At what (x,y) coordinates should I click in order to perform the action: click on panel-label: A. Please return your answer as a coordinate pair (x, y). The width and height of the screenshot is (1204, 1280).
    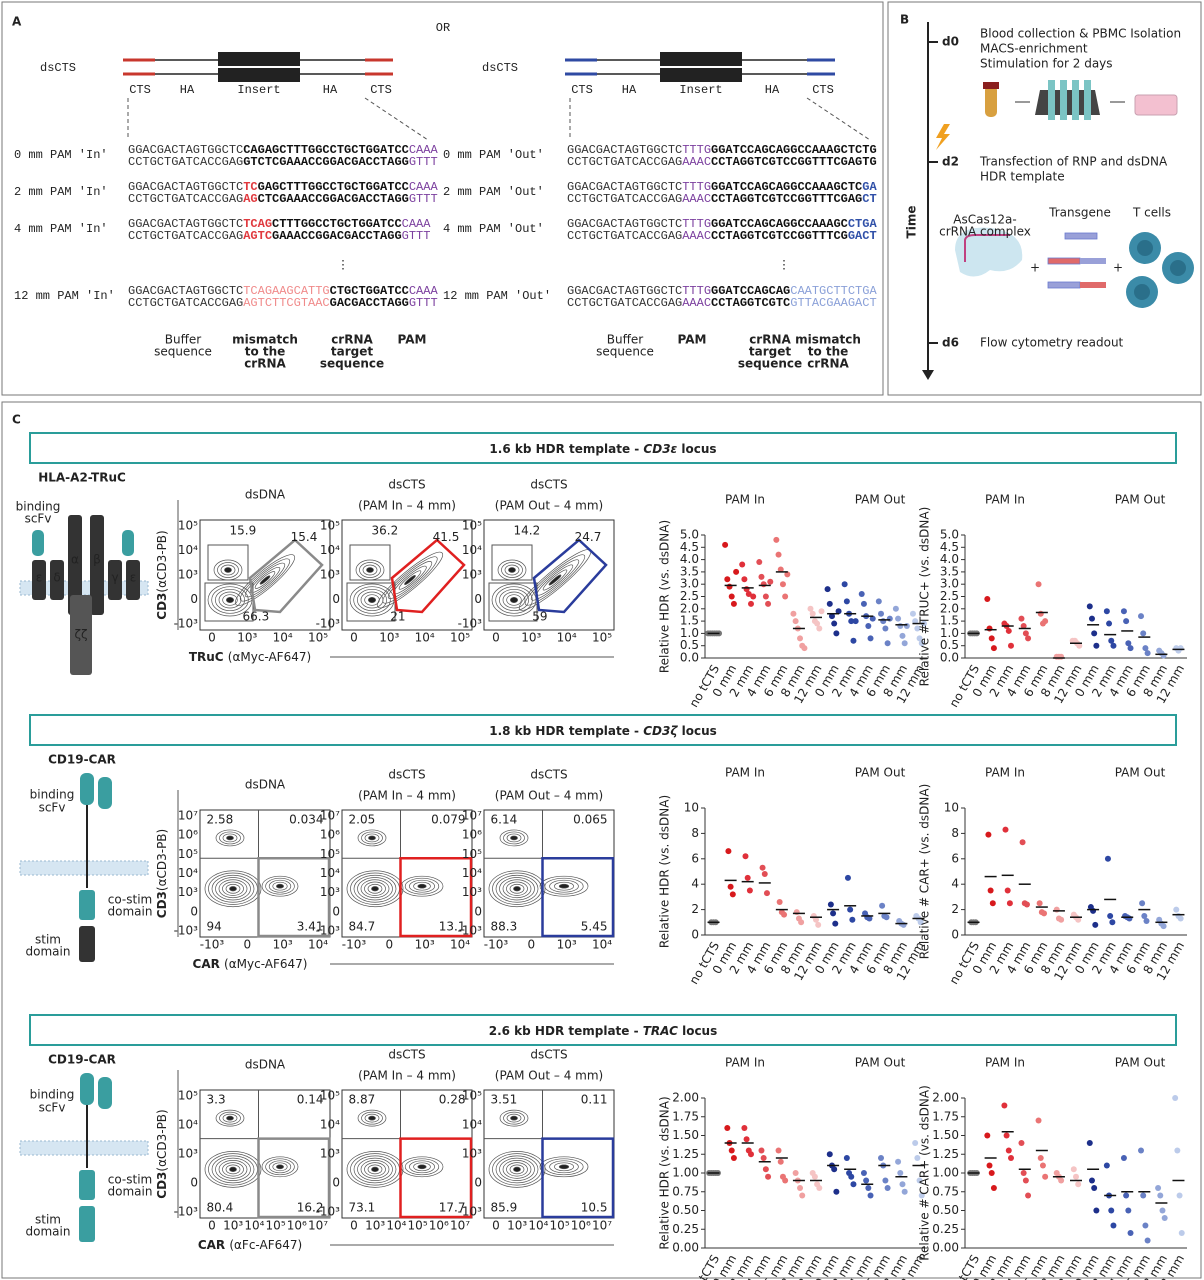
    Looking at the image, I should click on (17, 22).